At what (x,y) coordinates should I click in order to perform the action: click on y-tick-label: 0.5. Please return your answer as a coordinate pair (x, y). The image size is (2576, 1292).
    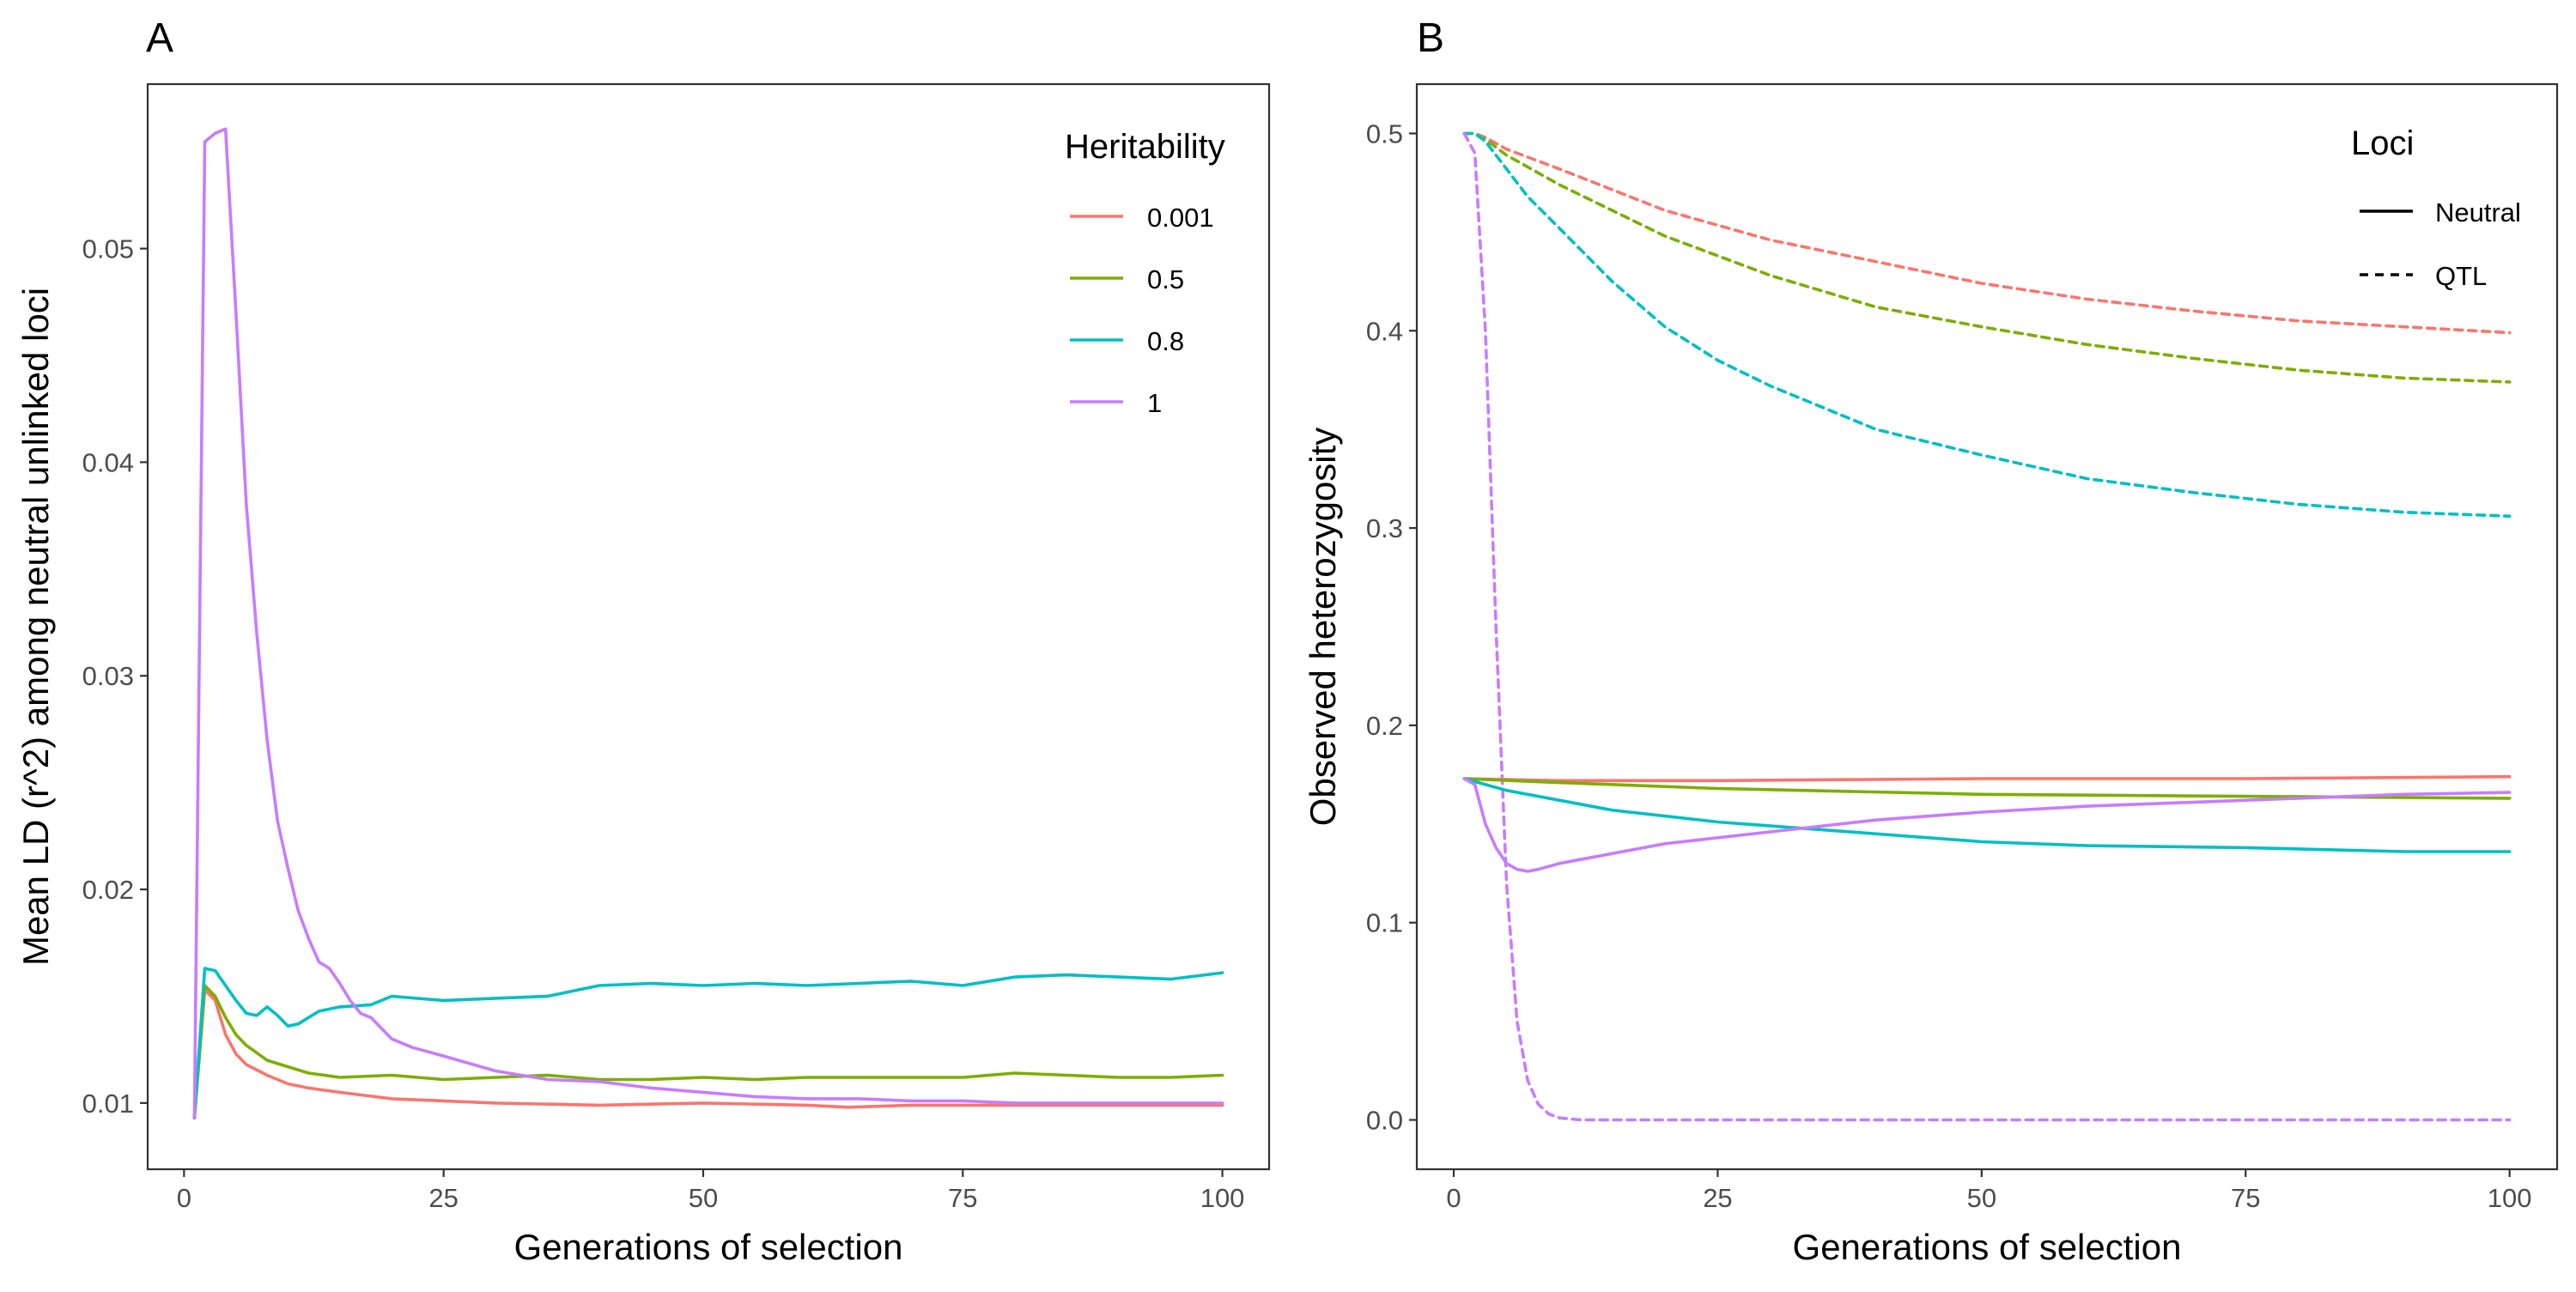
    Looking at the image, I should click on (1385, 133).